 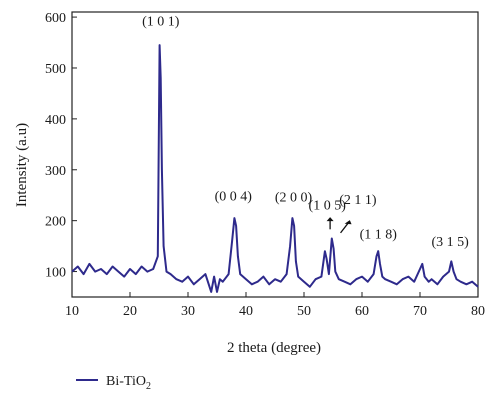 What do you see at coordinates (55, 222) in the screenshot?
I see `y-tick-label: 200` at bounding box center [55, 222].